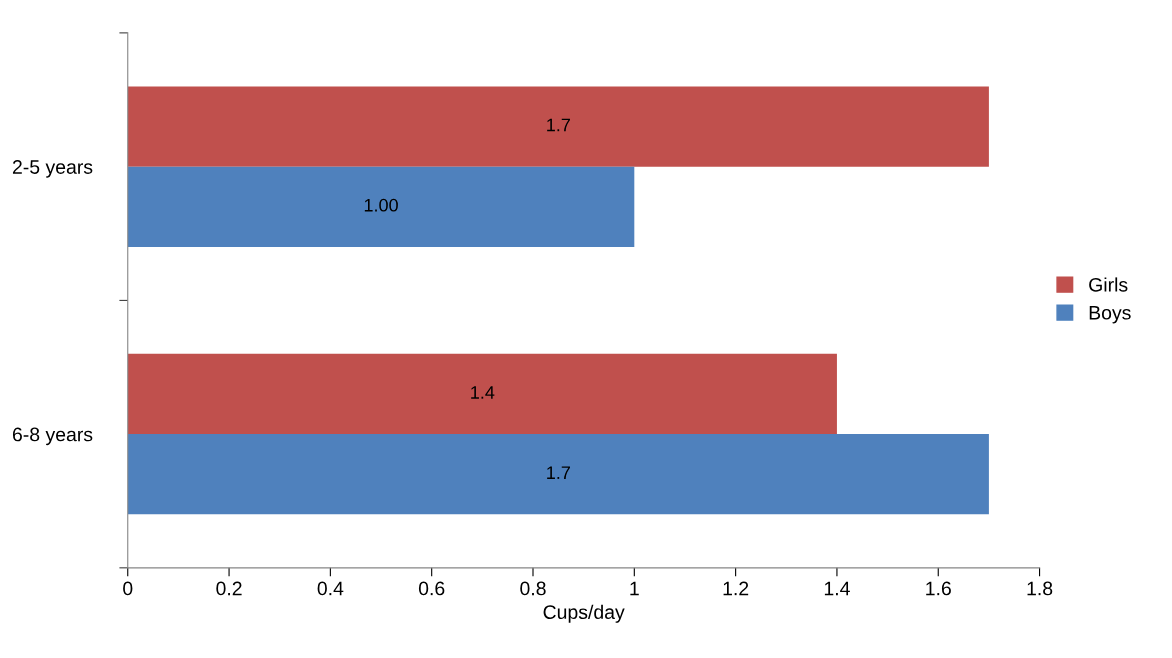 The height and width of the screenshot is (658, 1172). I want to click on x-tick-label: 0.6, so click(431, 588).